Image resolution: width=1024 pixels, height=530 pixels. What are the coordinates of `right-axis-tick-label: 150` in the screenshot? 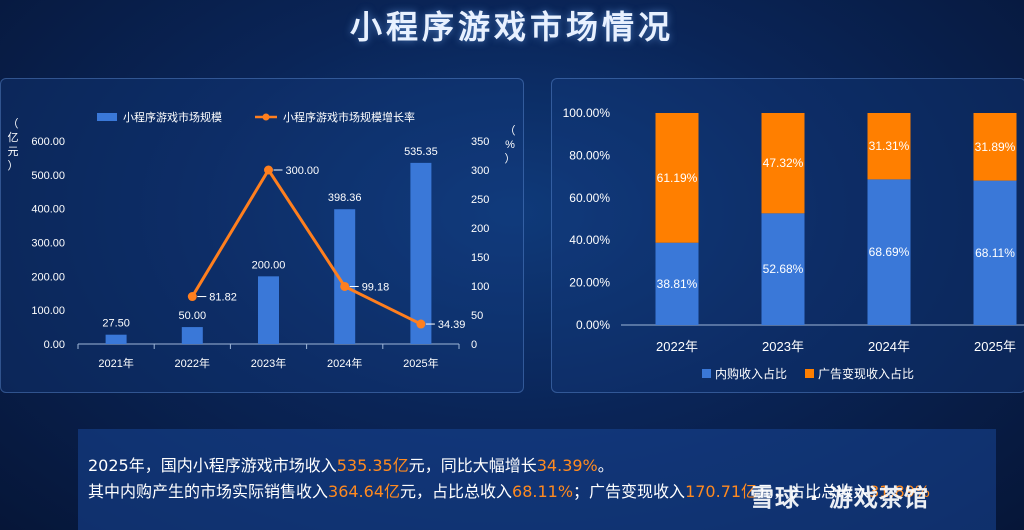 It's located at (480, 258).